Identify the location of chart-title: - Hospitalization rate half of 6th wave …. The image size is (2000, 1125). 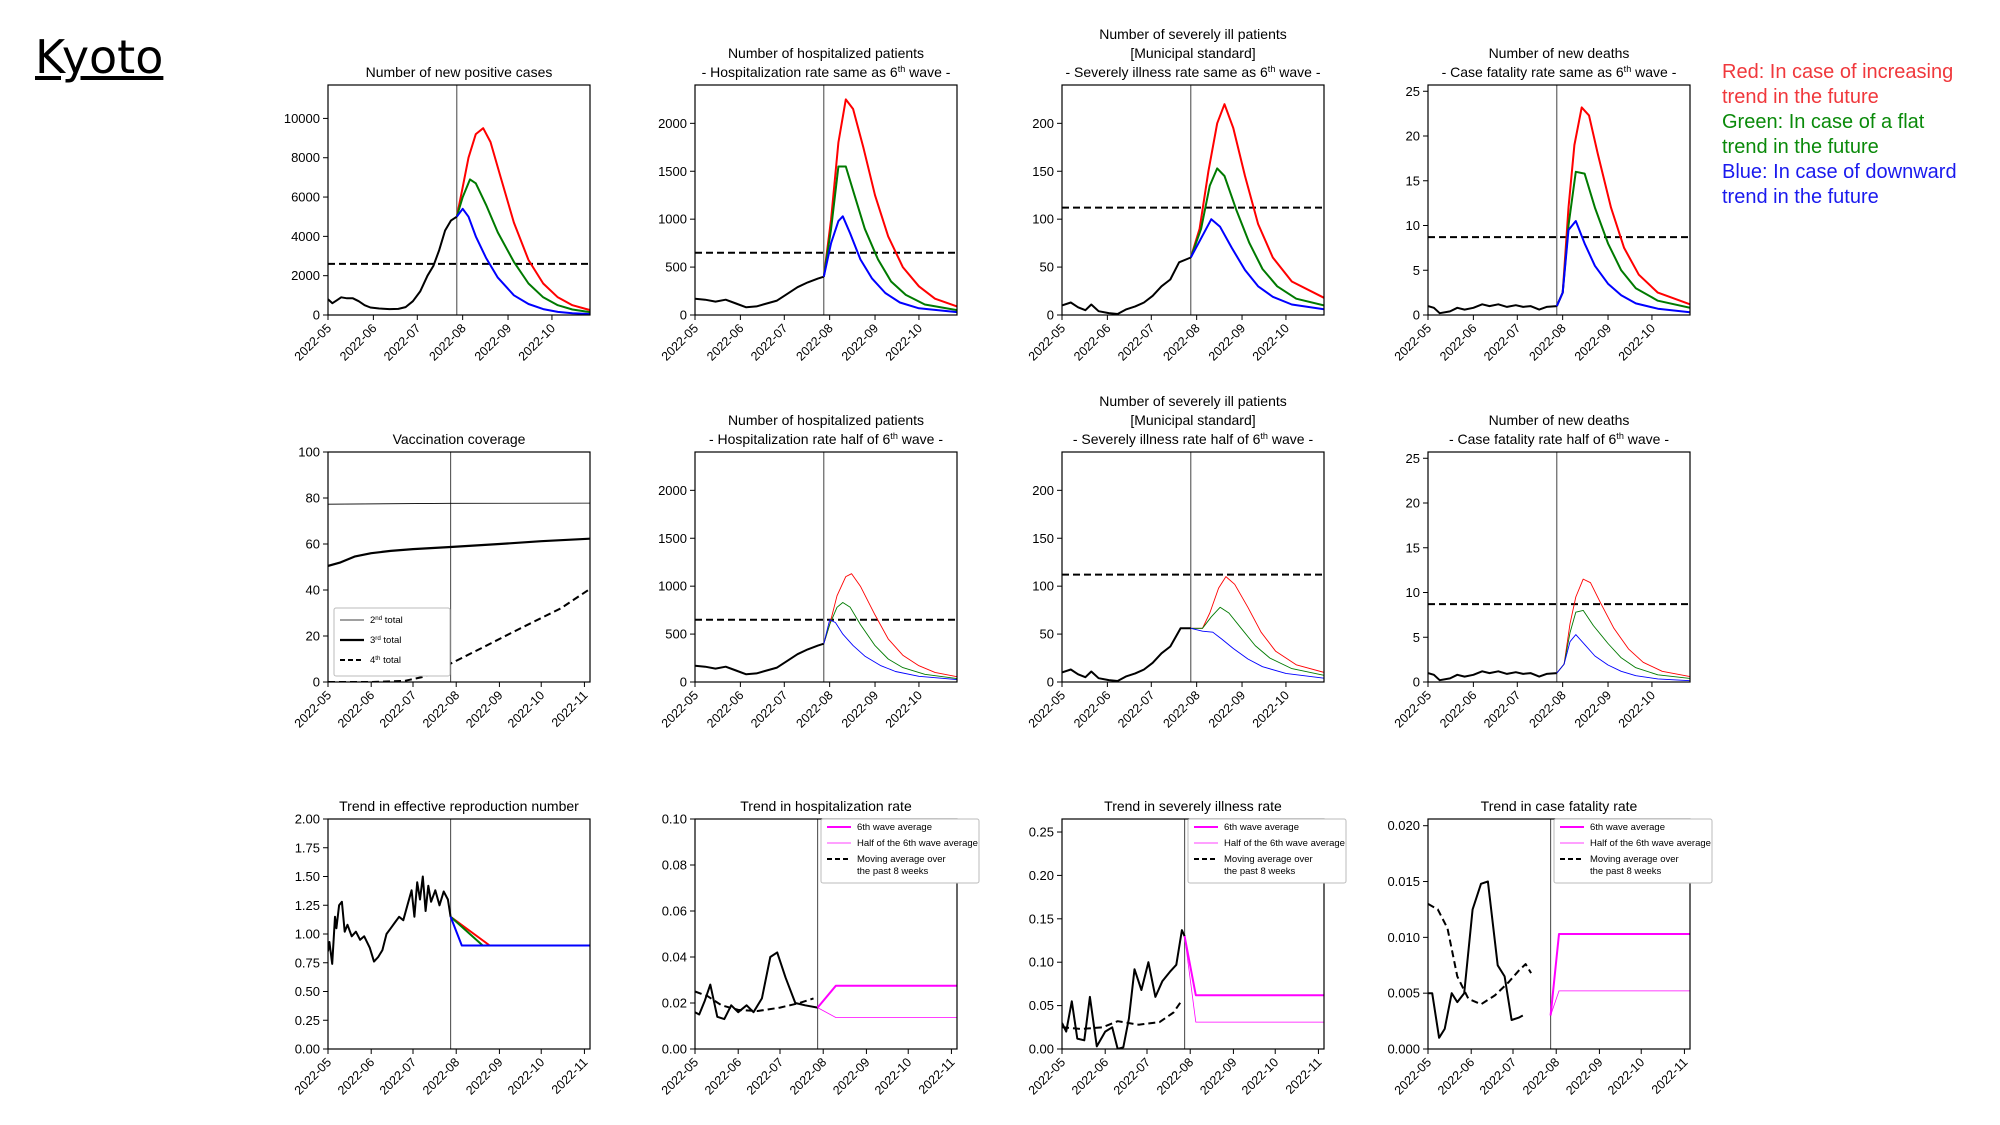
(826, 439).